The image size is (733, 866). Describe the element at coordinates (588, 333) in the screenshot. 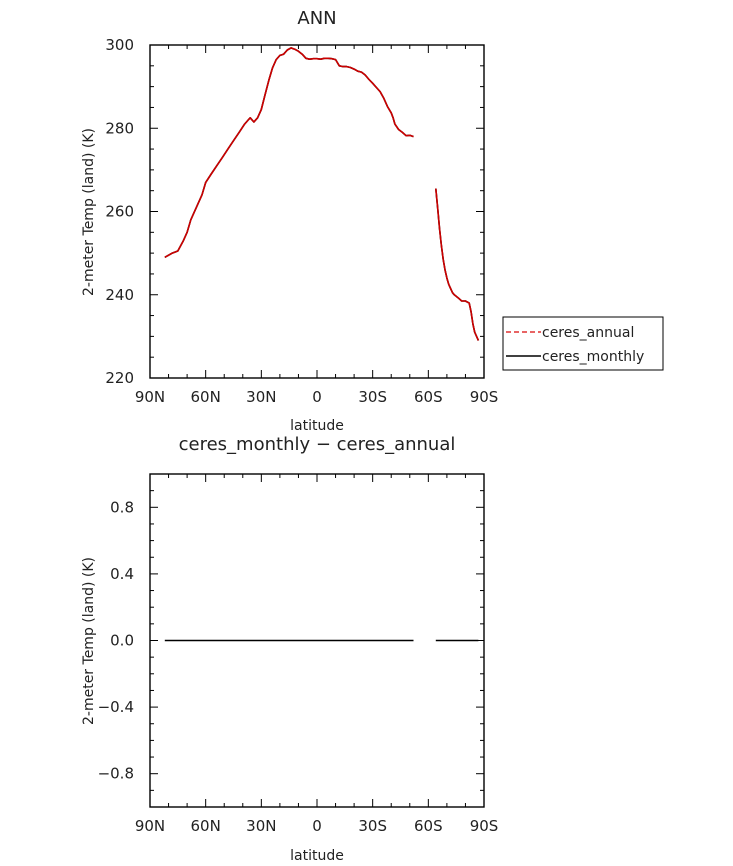

I see `legend-ceres-annual-label: ceres_annual` at that location.